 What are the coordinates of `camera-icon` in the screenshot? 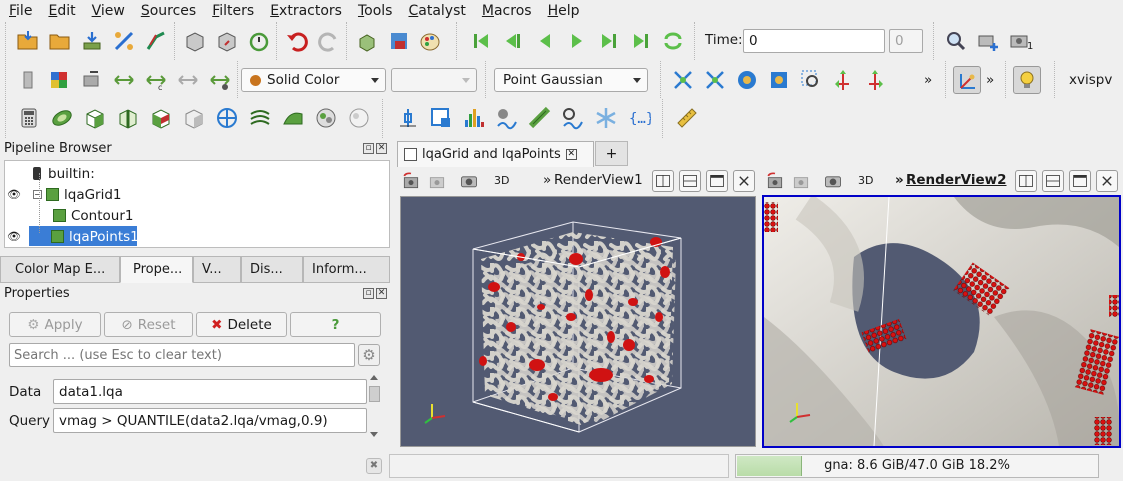 It's located at (1020, 41).